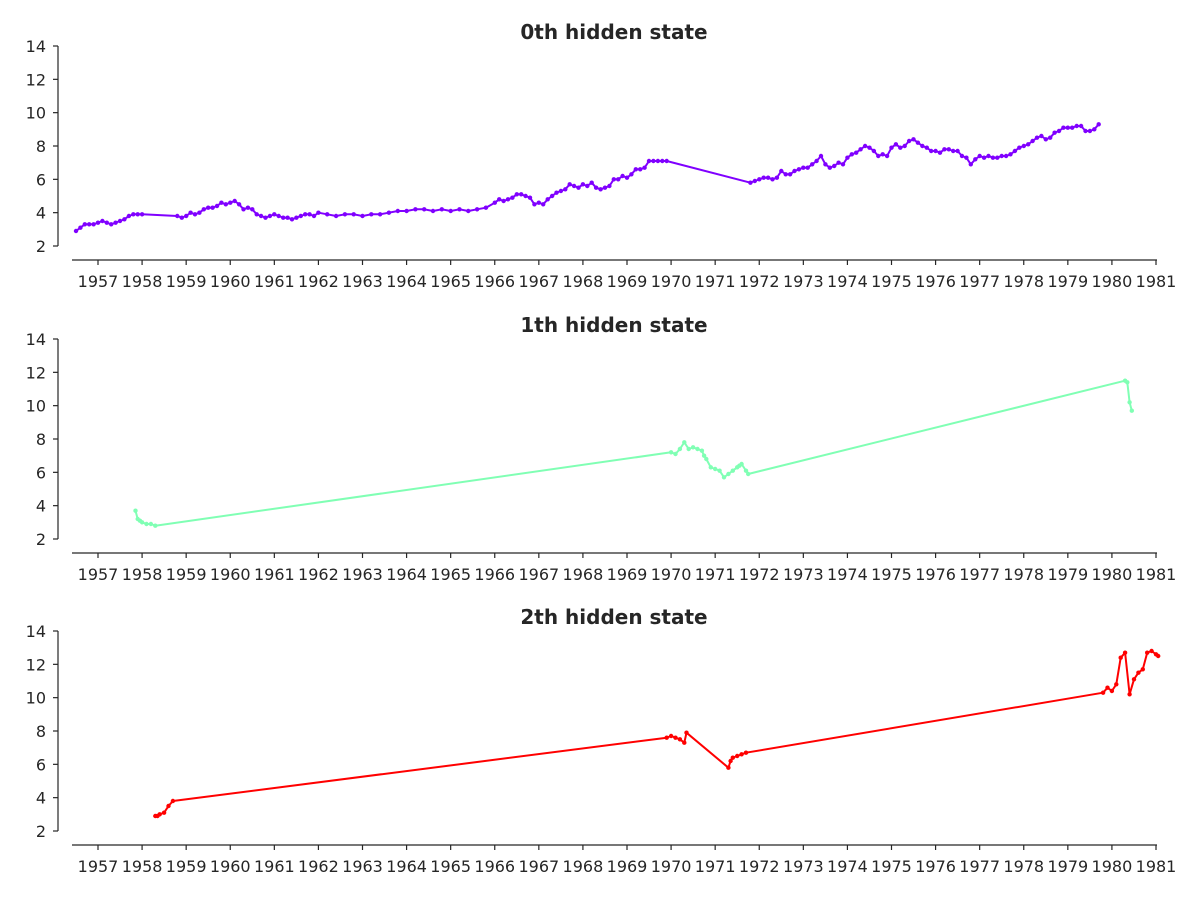 Image resolution: width=1200 pixels, height=900 pixels. What do you see at coordinates (450, 866) in the screenshot?
I see `x-tick-label: 1965` at bounding box center [450, 866].